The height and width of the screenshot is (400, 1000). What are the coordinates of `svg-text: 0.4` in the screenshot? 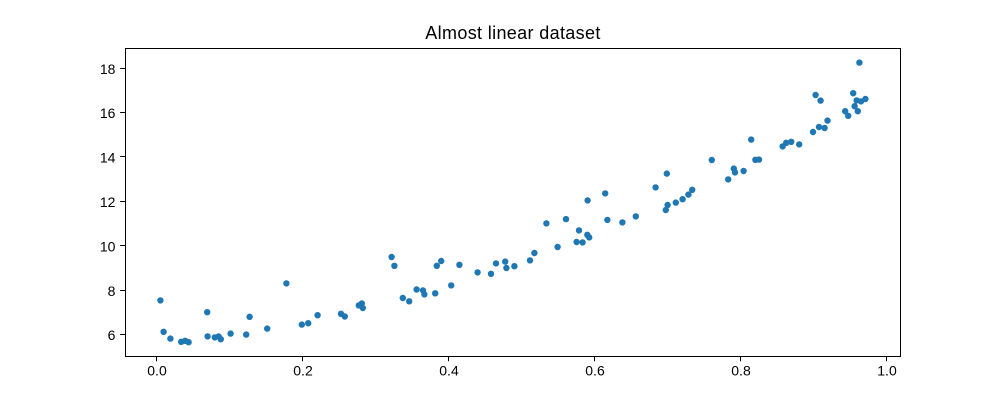 It's located at (449, 371).